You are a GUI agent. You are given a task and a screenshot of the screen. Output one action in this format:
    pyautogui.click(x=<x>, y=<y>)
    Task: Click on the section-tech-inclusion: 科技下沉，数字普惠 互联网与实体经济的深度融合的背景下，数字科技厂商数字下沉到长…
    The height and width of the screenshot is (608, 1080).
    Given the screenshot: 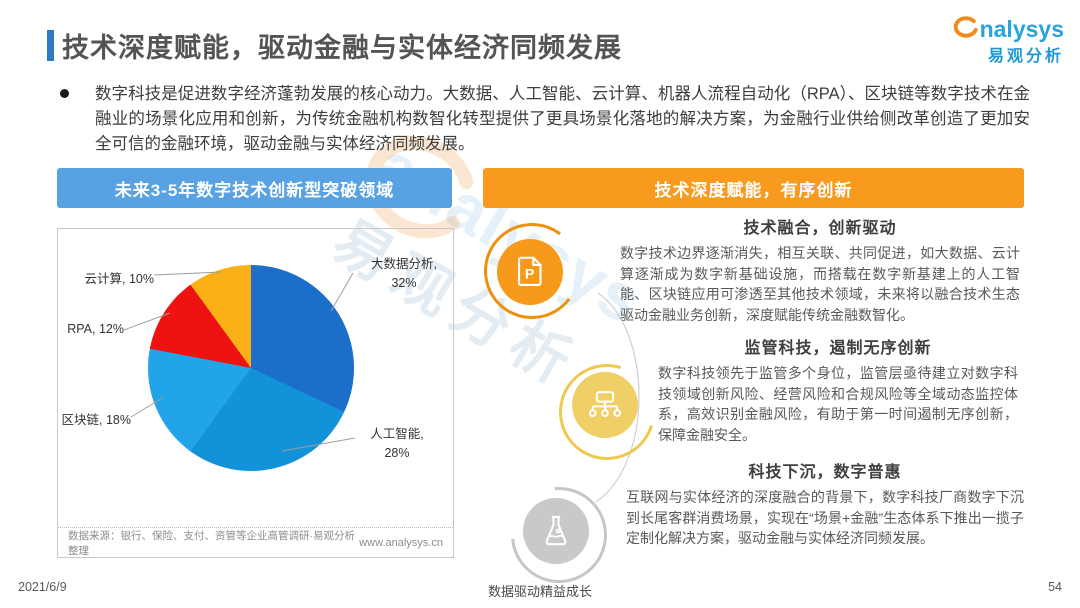 What is the action you would take?
    pyautogui.click(x=825, y=503)
    